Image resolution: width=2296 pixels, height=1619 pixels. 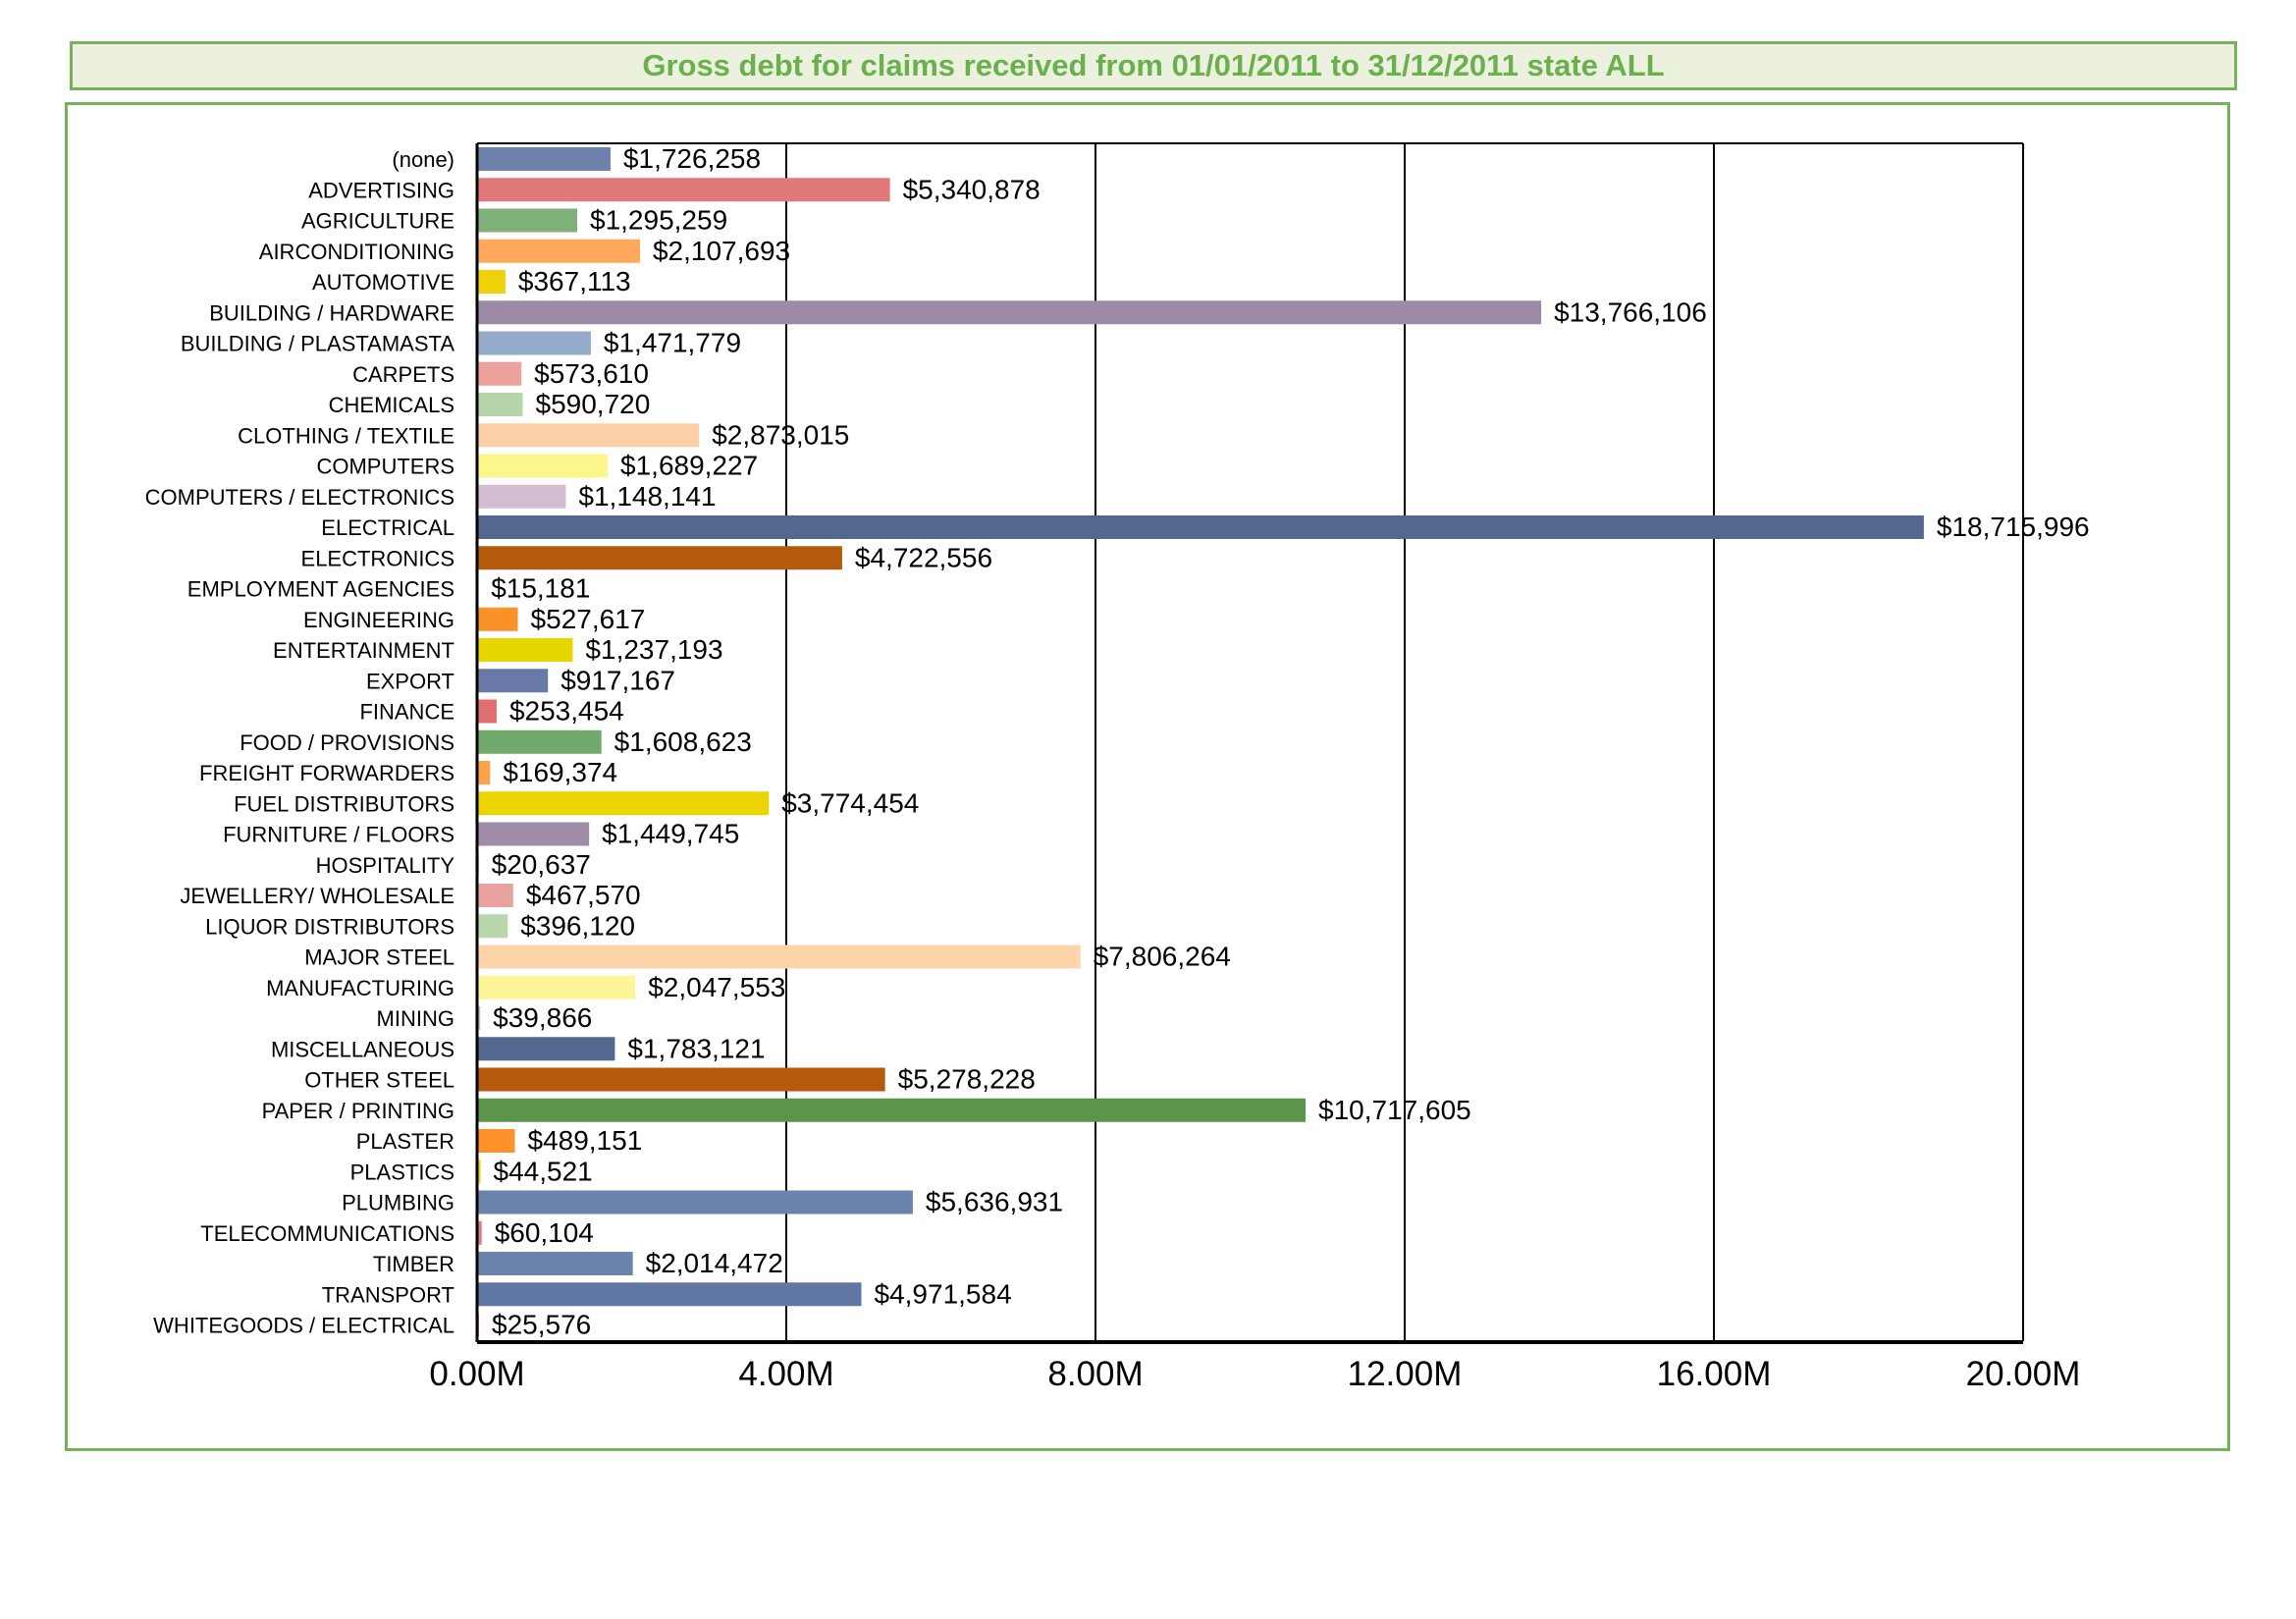 What do you see at coordinates (543, 1171) in the screenshot?
I see `data-label: $44,521` at bounding box center [543, 1171].